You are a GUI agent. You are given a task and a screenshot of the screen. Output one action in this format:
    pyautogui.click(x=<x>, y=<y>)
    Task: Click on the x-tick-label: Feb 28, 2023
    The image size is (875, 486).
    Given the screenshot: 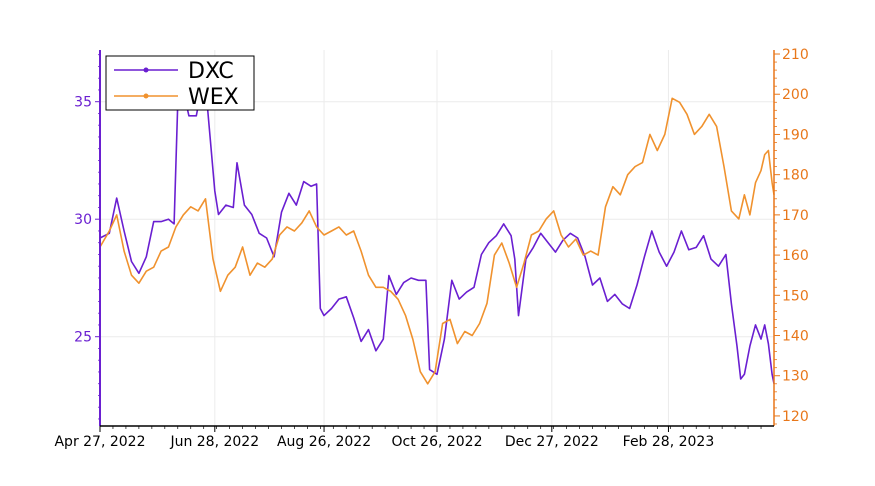 What is the action you would take?
    pyautogui.click(x=669, y=442)
    